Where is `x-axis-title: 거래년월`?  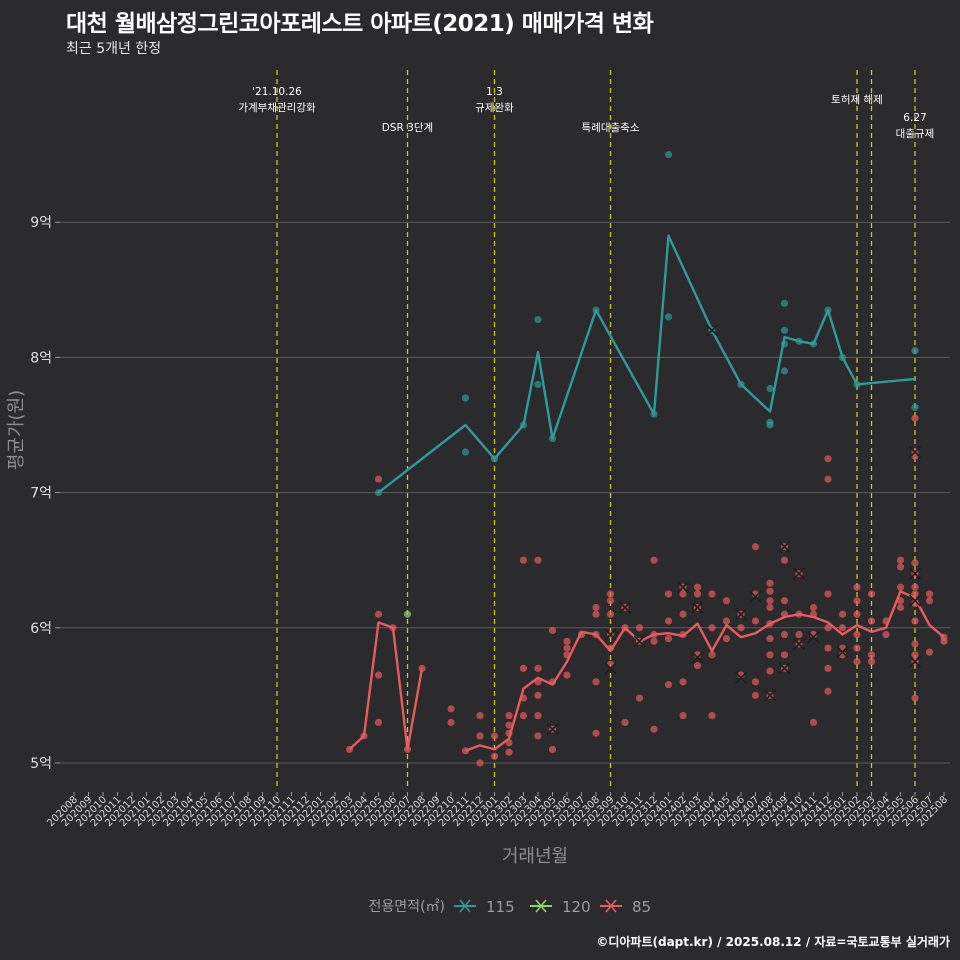 x-axis-title: 거래년월 is located at coordinates (535, 856).